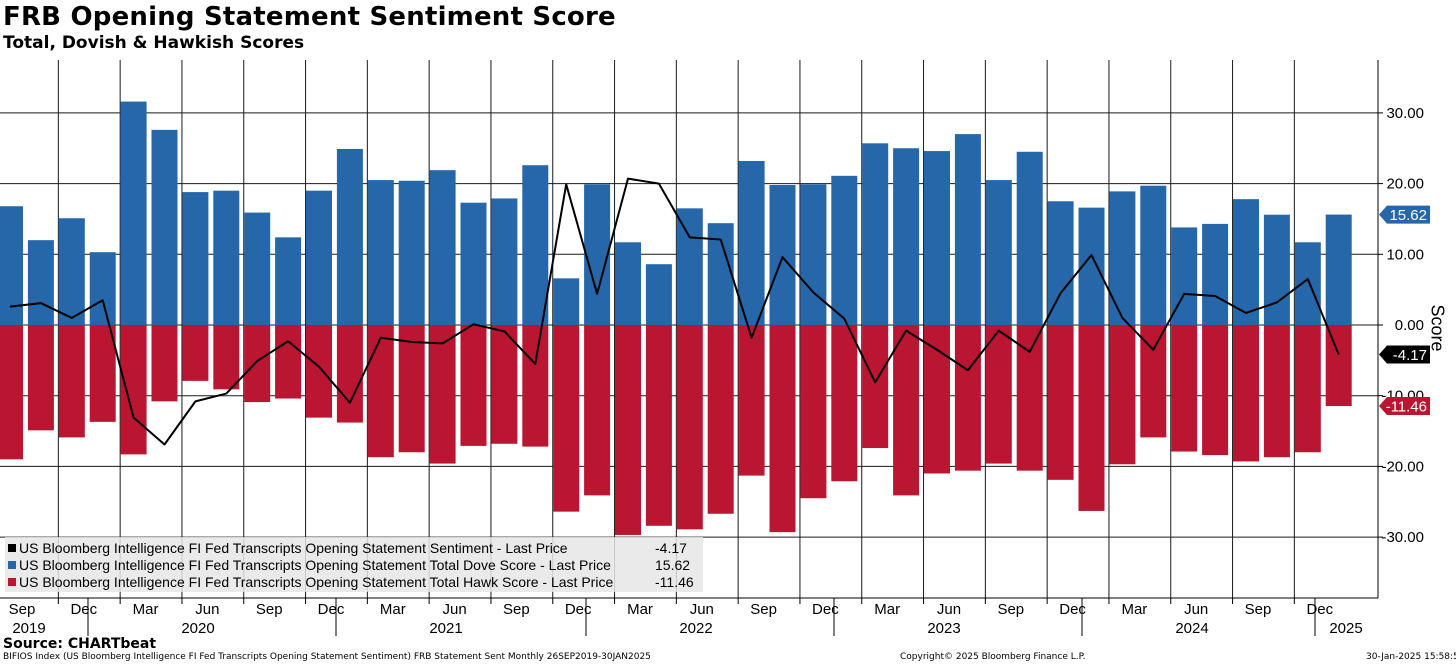 The height and width of the screenshot is (665, 1456). I want to click on y-tick-label: 0.00, so click(1409, 325).